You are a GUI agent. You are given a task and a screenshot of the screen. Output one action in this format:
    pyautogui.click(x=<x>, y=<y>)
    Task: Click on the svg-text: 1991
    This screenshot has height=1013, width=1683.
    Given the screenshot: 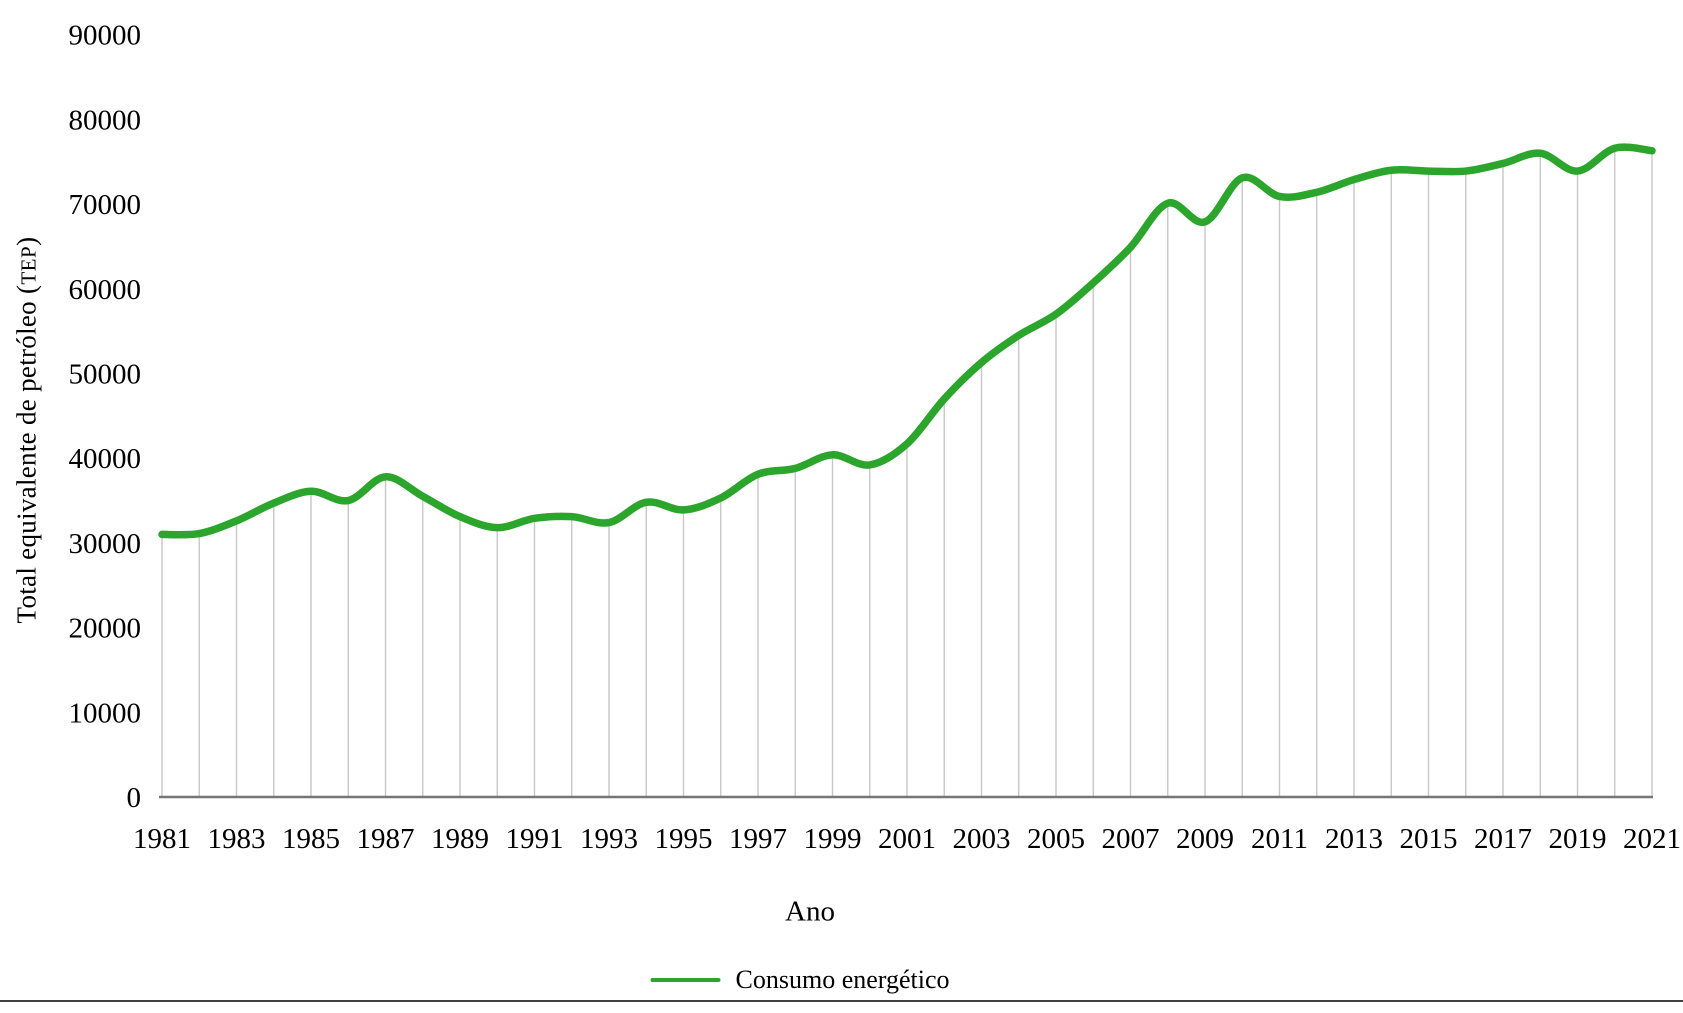 What is the action you would take?
    pyautogui.click(x=535, y=839)
    